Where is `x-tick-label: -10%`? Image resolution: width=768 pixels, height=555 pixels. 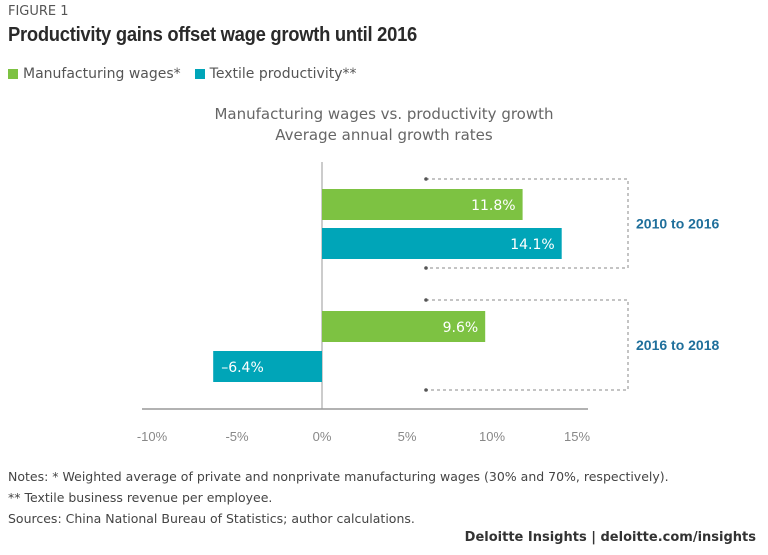 x-tick-label: -10% is located at coordinates (152, 436).